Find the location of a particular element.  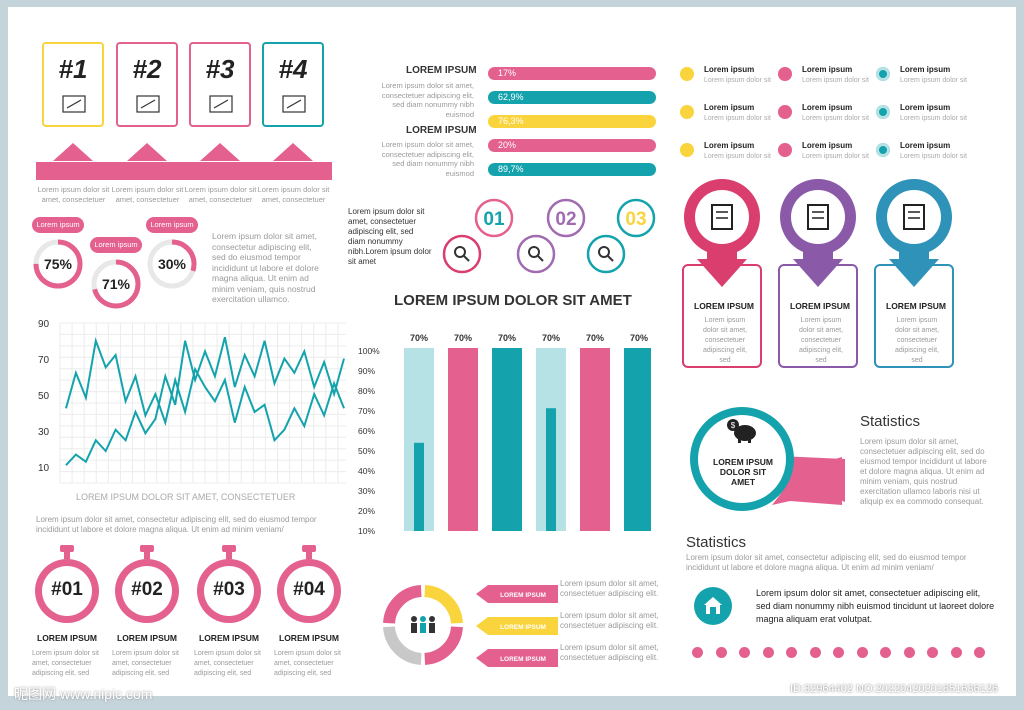

line-chart: 90 70 50 30 10 is located at coordinates (183, 407).